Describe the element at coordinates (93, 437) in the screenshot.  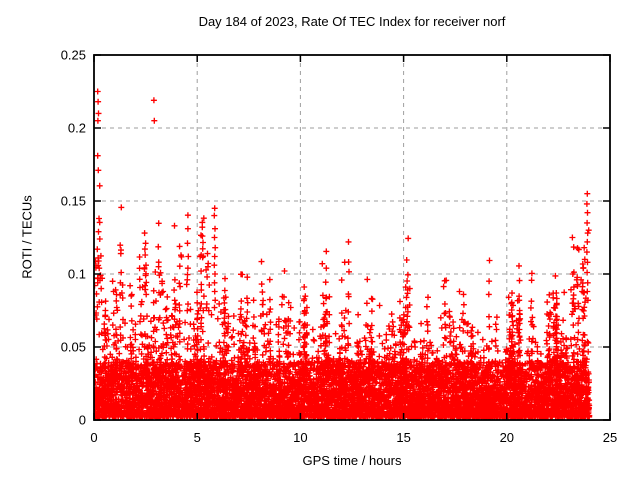
I see `x-tick-label: 0` at that location.